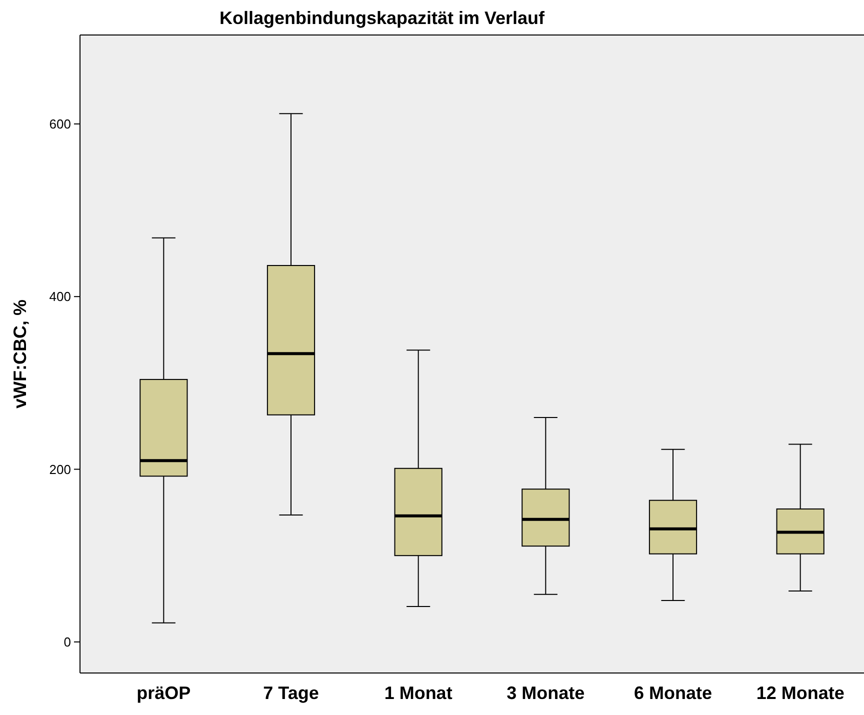 Image resolution: width=864 pixels, height=715 pixels. I want to click on x-tick-label: 6 Monate, so click(673, 693).